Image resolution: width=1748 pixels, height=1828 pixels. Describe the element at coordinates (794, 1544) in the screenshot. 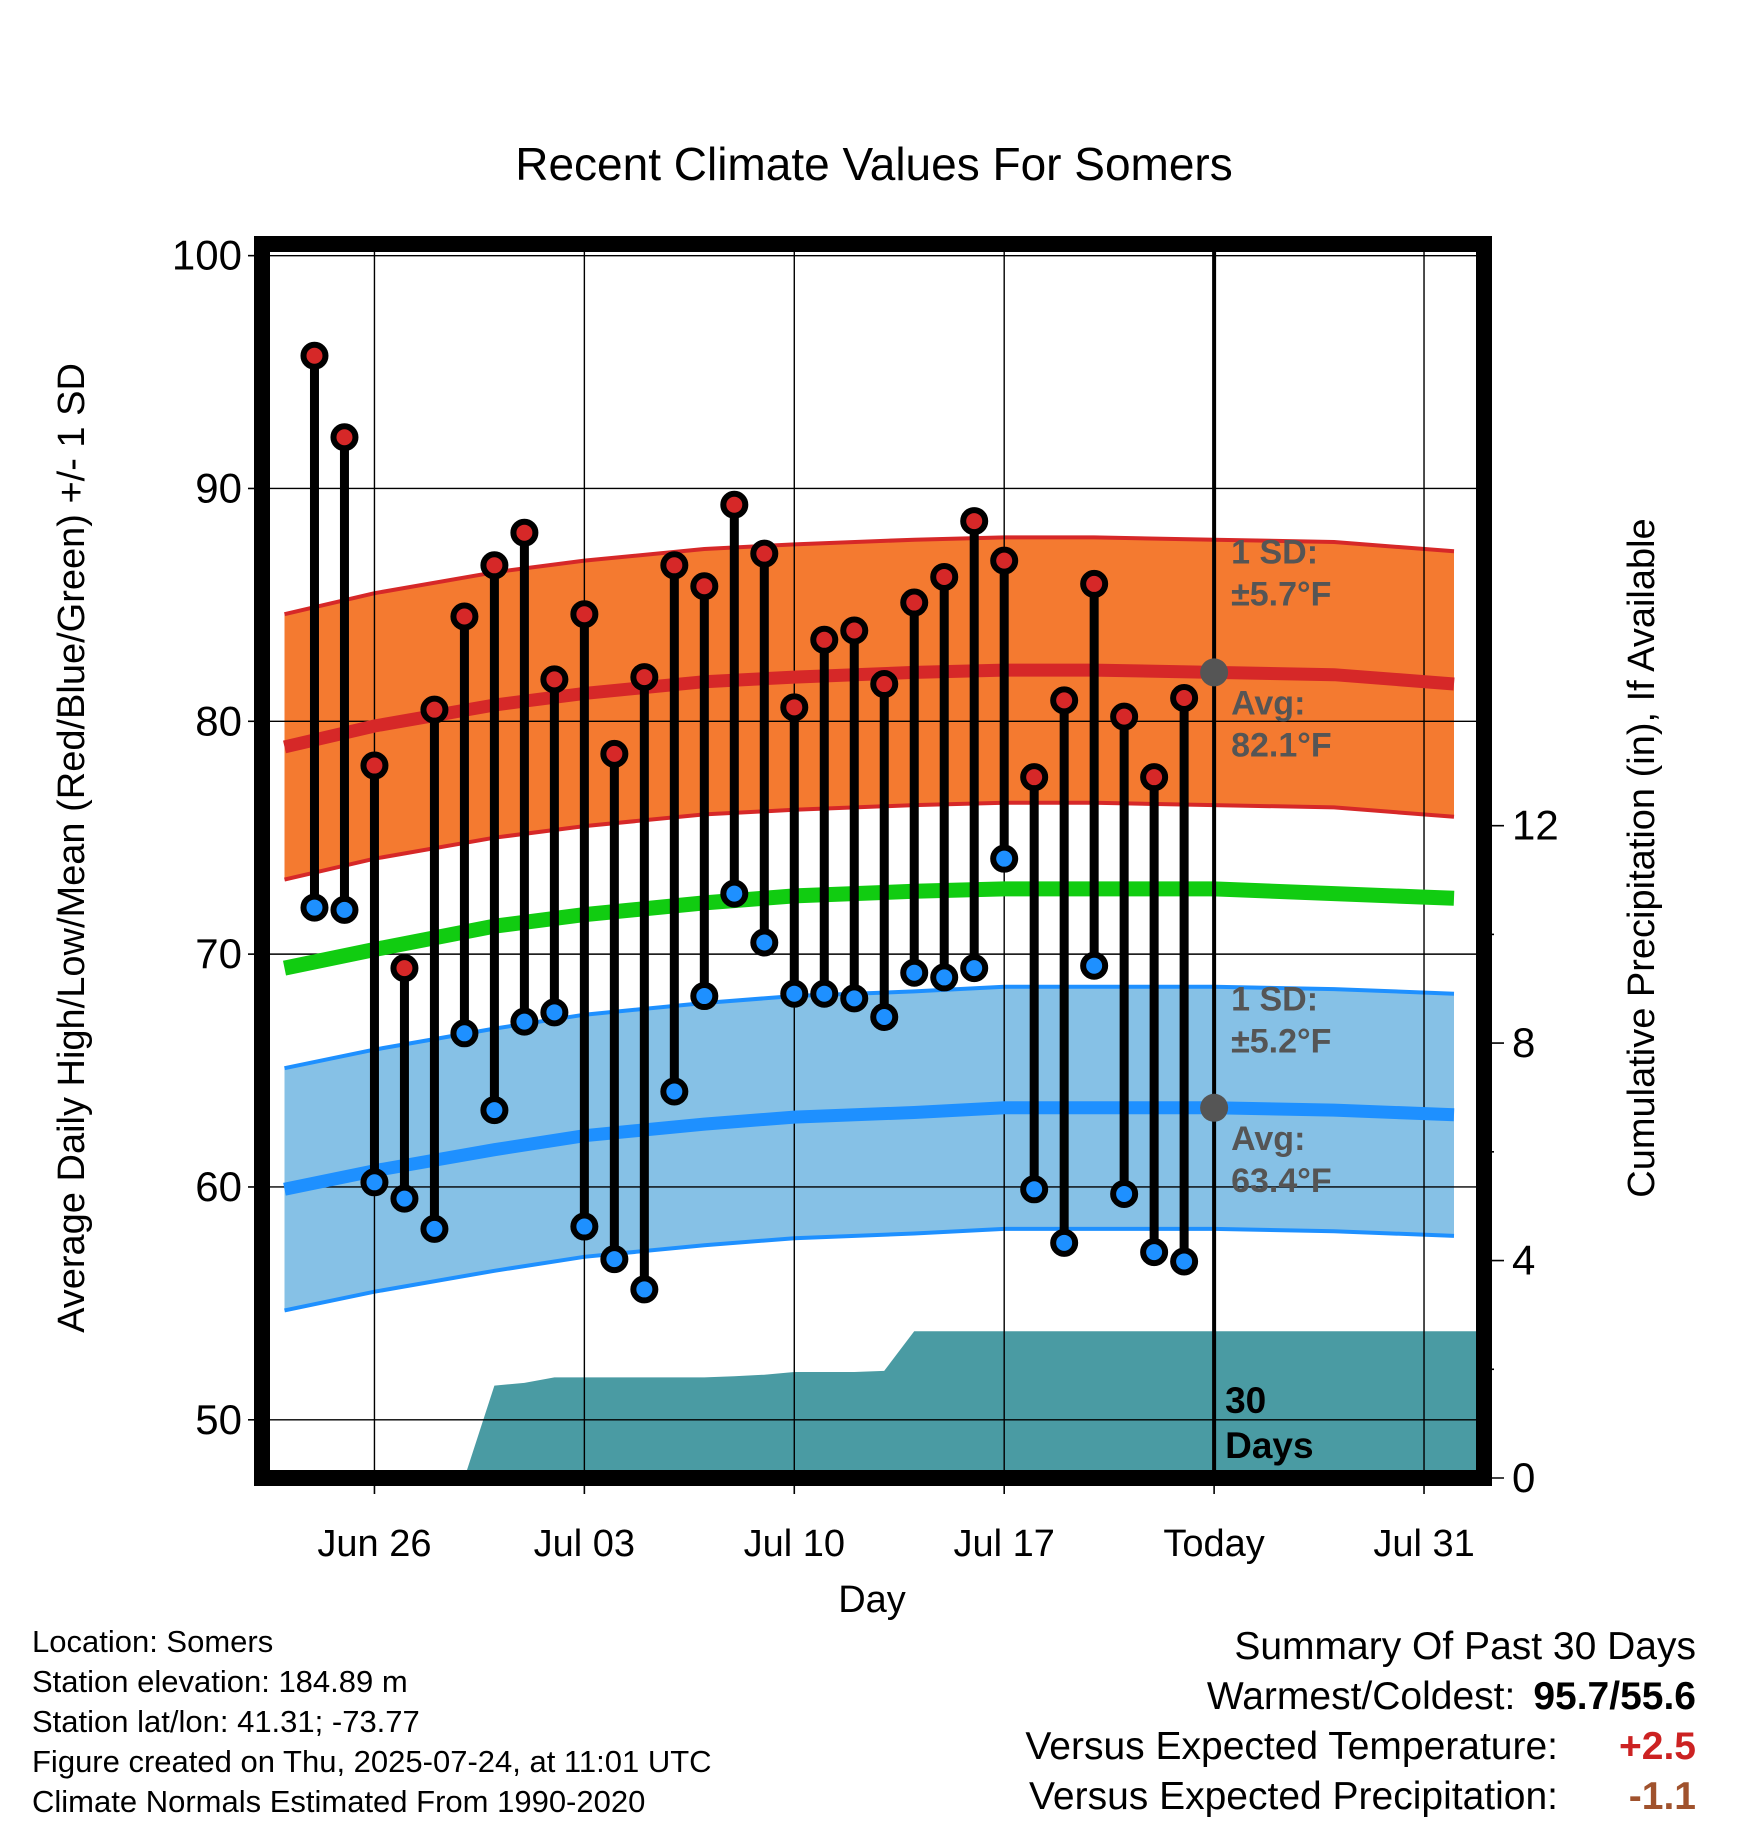

I see `x-tick-label: Jul 10` at that location.